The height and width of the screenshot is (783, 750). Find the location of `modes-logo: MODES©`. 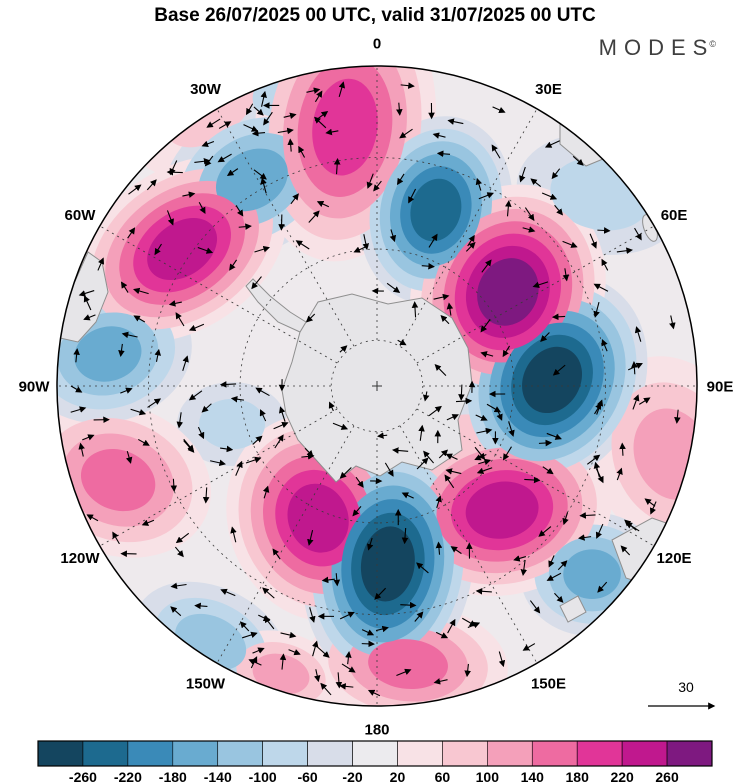

modes-logo: MODES© is located at coordinates (657, 48).